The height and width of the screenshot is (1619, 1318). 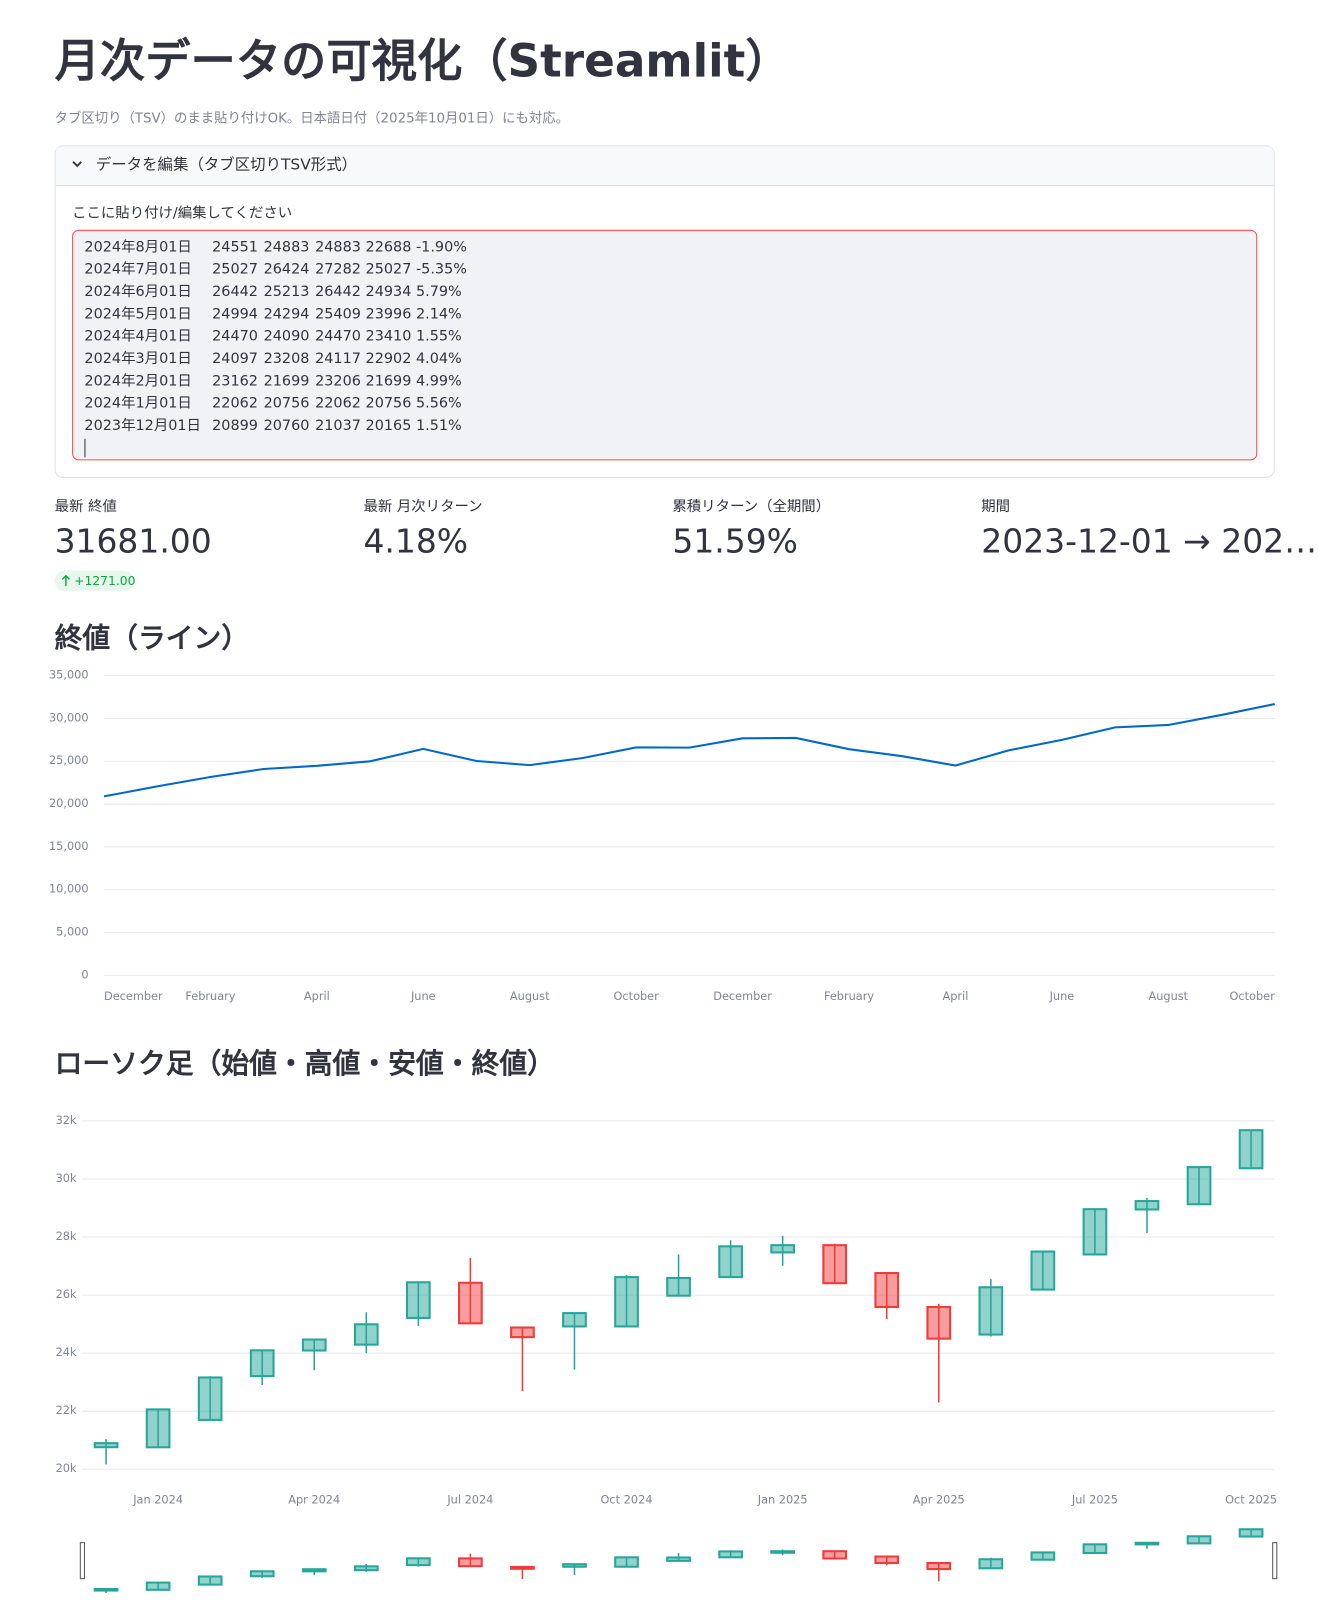 What do you see at coordinates (86, 506) in the screenshot?
I see `metric-label: 最新 終値` at bounding box center [86, 506].